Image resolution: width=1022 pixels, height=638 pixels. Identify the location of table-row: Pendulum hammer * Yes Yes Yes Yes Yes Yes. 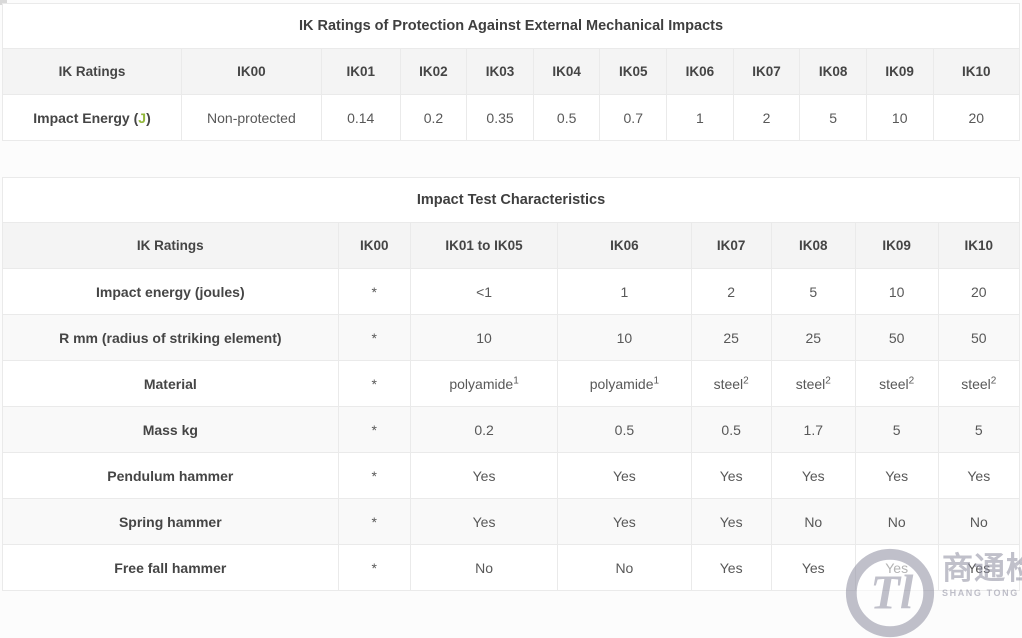
(511, 475).